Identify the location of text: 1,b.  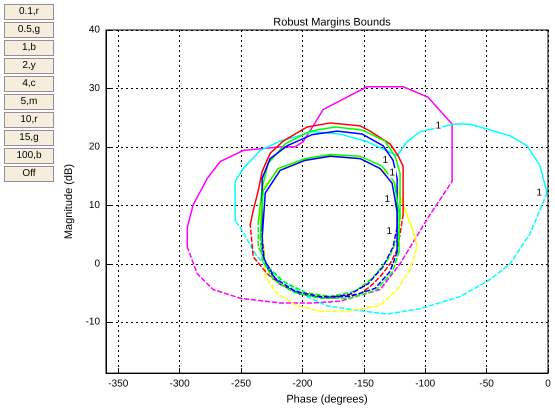
(29, 48).